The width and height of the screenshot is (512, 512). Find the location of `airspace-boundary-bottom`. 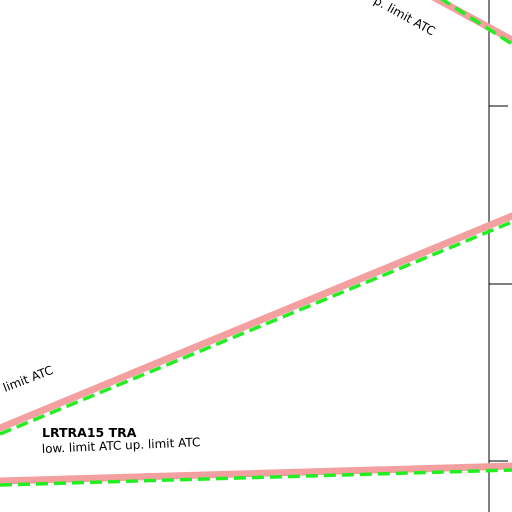

airspace-boundary-bottom is located at coordinates (256, 474).